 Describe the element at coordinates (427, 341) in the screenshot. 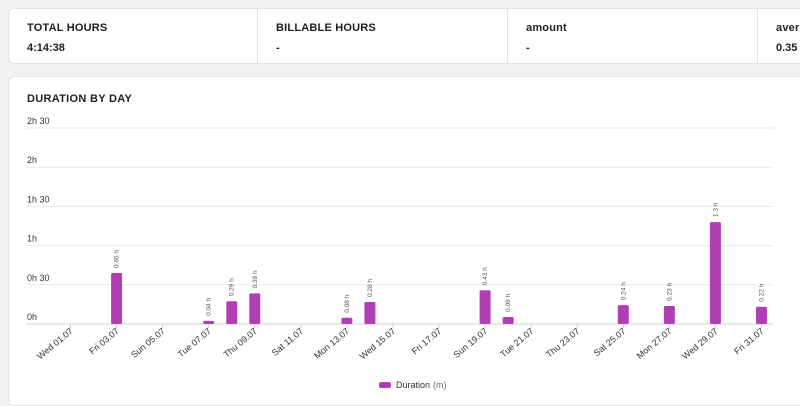

I see `x-tick-label: Fri 17.07` at that location.